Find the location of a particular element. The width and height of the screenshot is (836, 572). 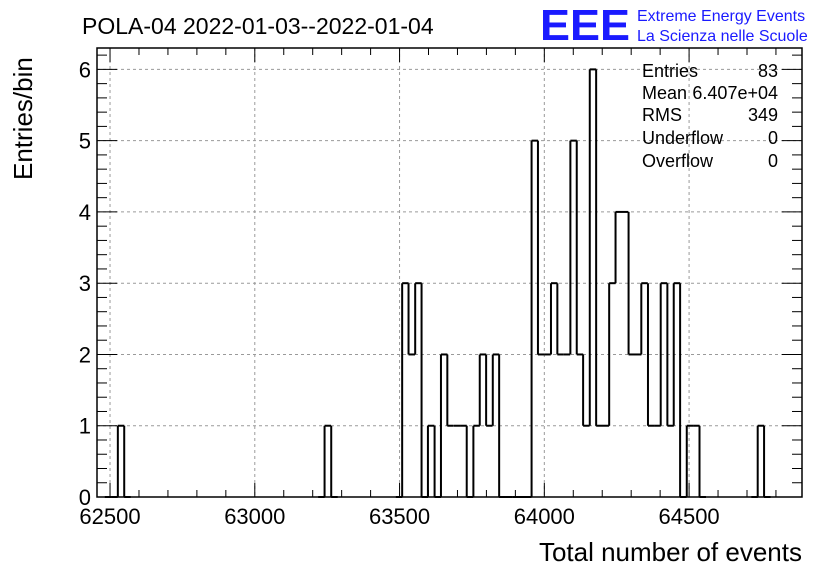

eee-logo-line2: La Scienza nelle Scuole is located at coordinates (722, 36).